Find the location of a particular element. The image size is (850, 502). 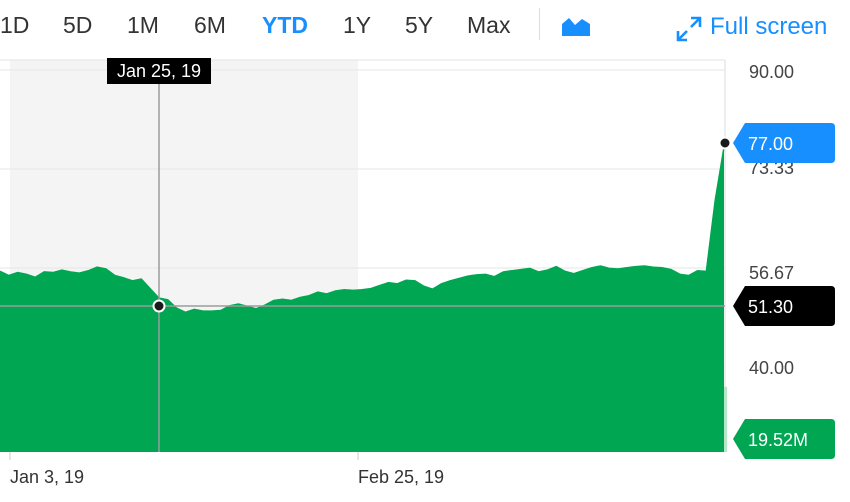

x-tick-label: Feb 25, 19 is located at coordinates (401, 477).